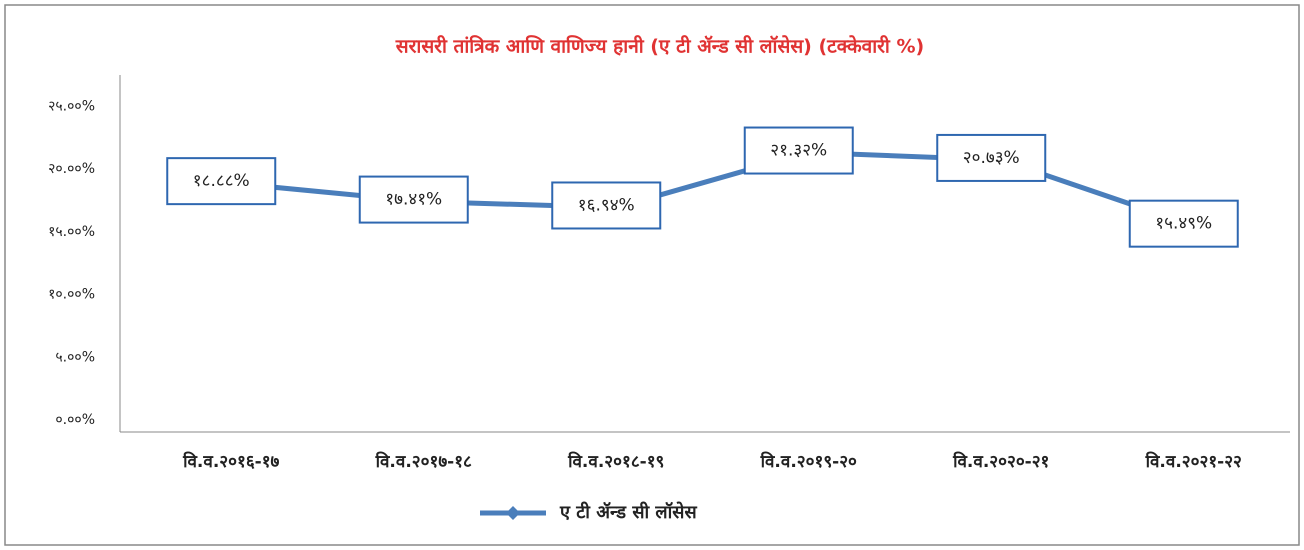 Image resolution: width=1304 pixels, height=550 pixels. I want to click on y-tick-label: ०.००%, so click(75, 420).